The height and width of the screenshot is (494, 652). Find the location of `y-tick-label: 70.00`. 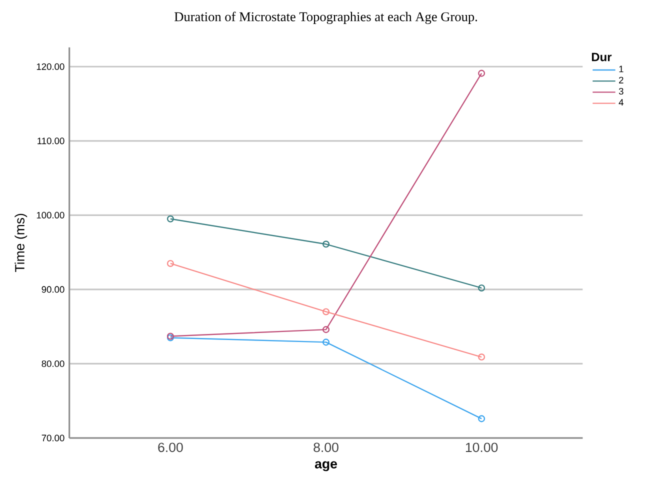

y-tick-label: 70.00 is located at coordinates (53, 438).